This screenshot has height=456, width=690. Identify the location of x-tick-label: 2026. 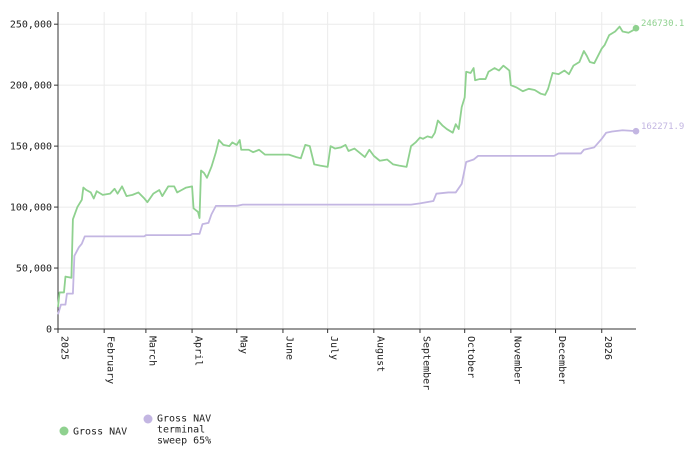
(607, 348).